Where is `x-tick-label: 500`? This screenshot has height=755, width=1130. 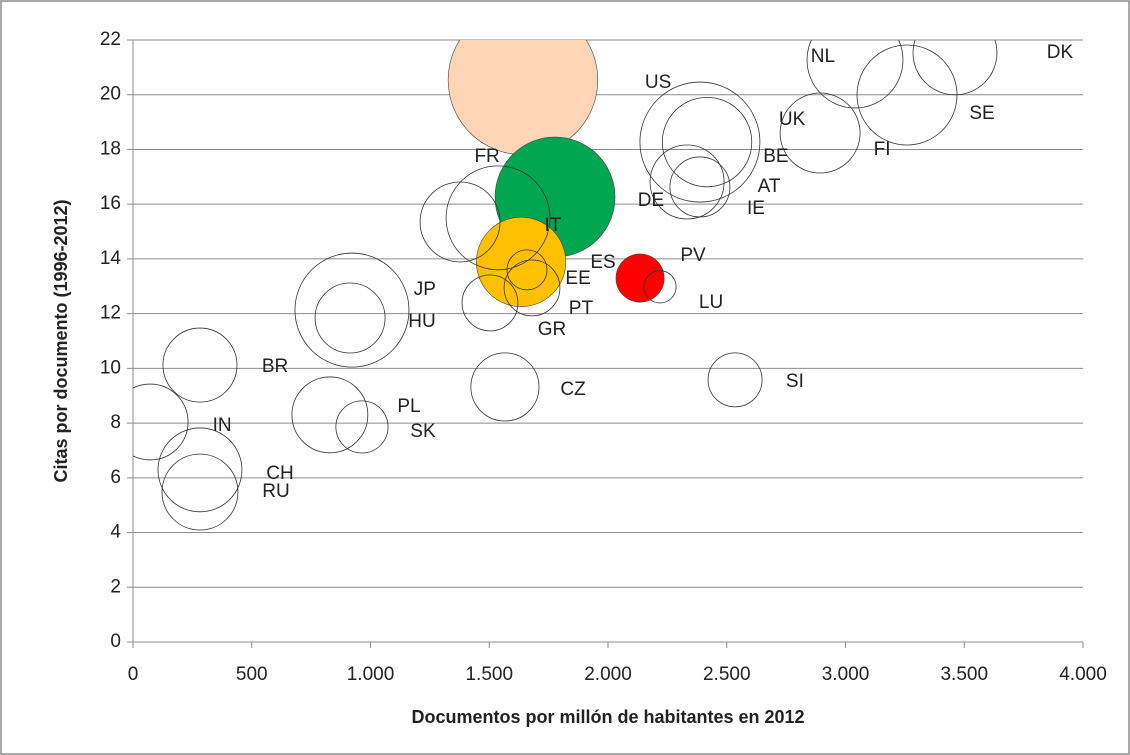 x-tick-label: 500 is located at coordinates (252, 674).